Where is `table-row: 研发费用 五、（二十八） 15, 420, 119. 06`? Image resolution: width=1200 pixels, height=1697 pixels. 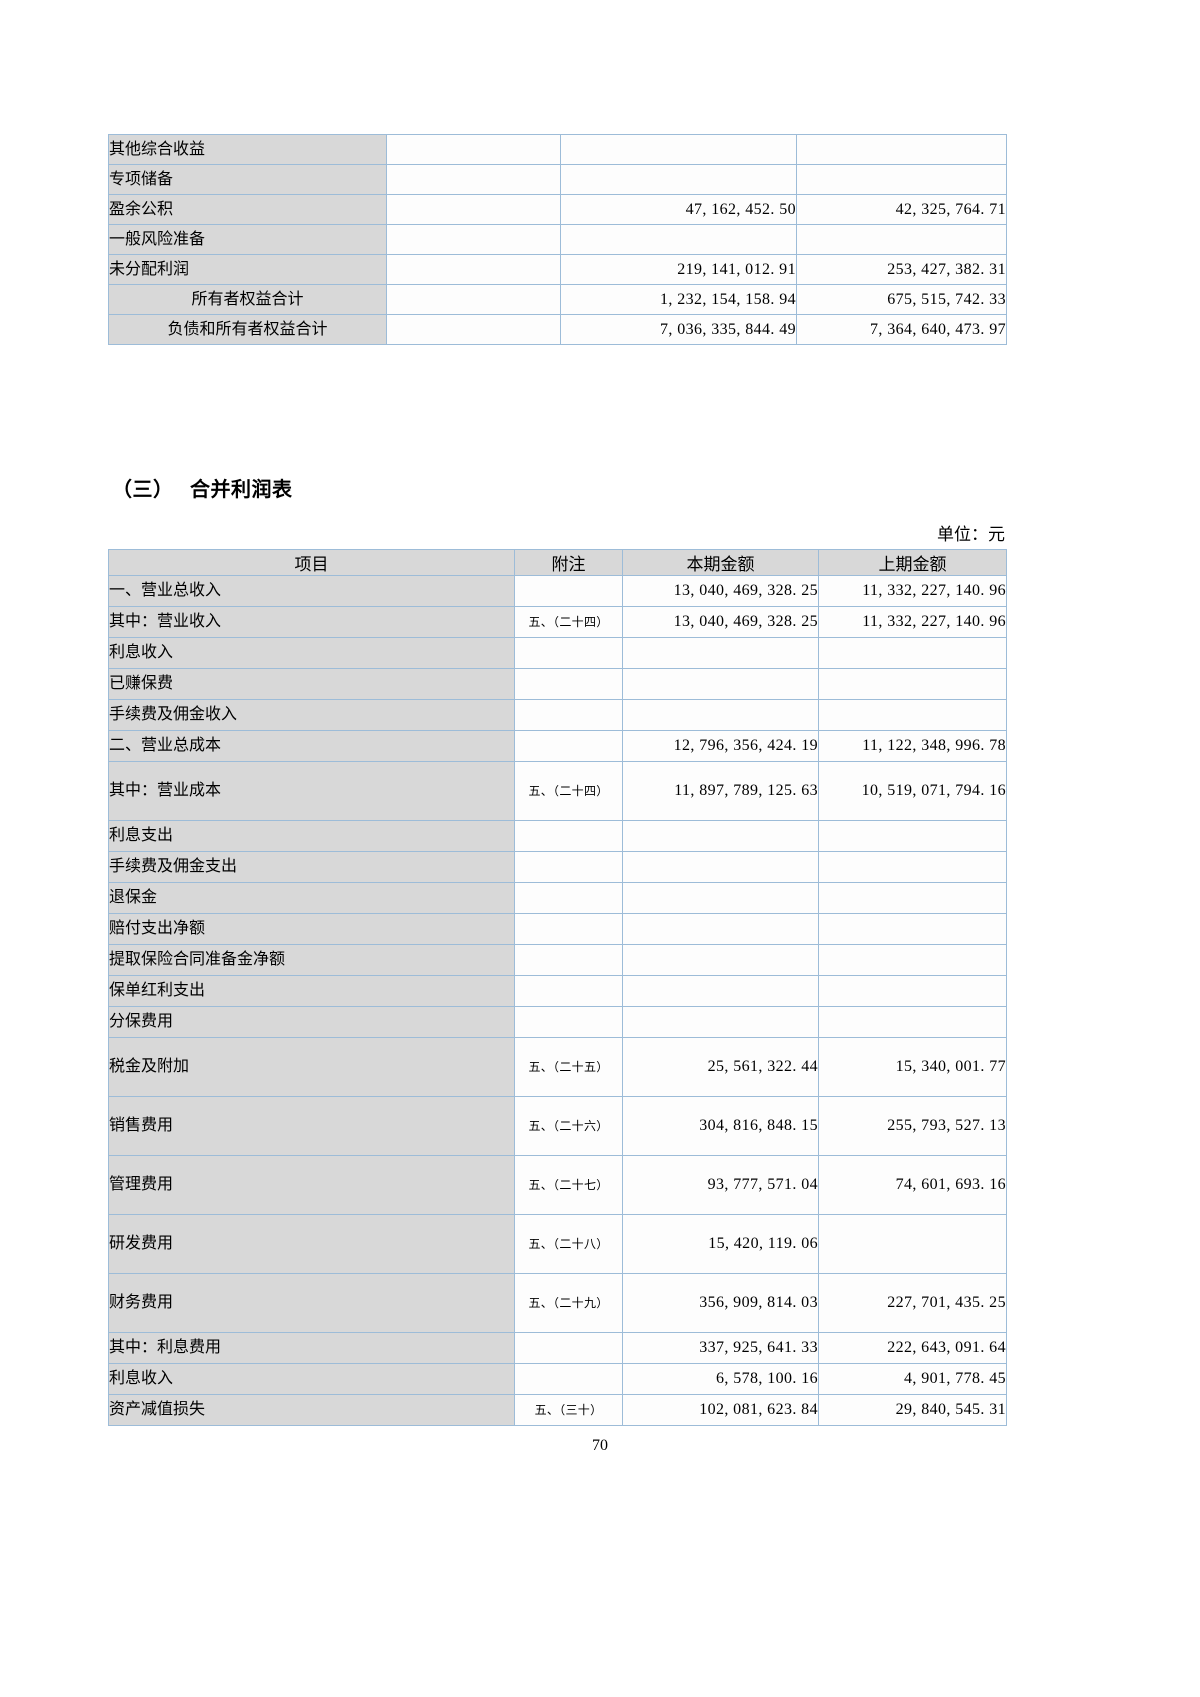 table-row: 研发费用 五、（二十八） 15, 420, 119. 06 is located at coordinates (557, 1244).